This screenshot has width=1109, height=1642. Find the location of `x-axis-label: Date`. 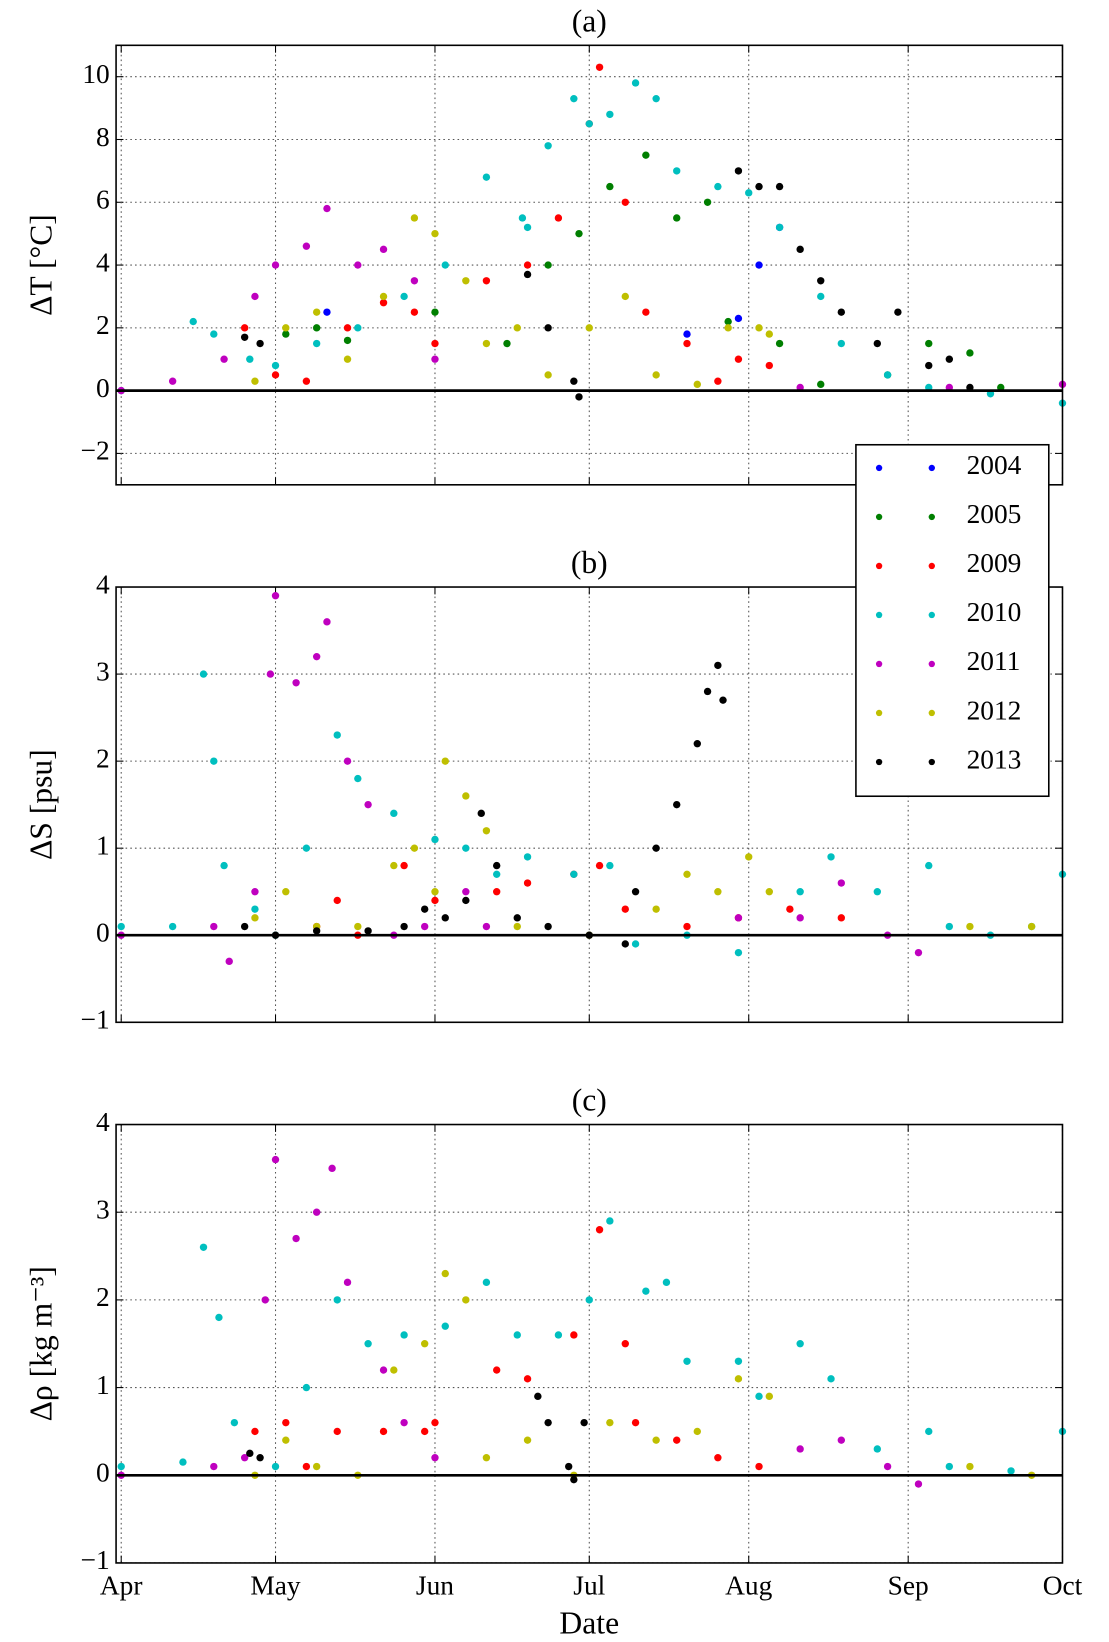

x-axis-label: Date is located at coordinates (589, 1622).